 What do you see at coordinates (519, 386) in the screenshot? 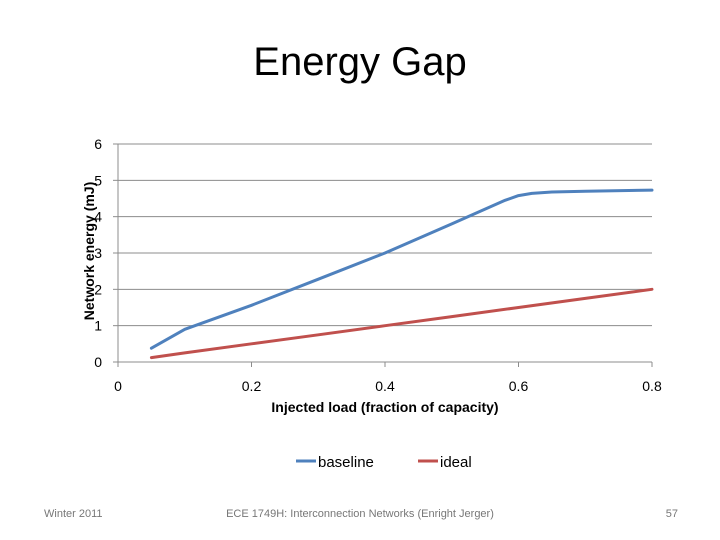
I see `x-tick-label: 0.6` at bounding box center [519, 386].